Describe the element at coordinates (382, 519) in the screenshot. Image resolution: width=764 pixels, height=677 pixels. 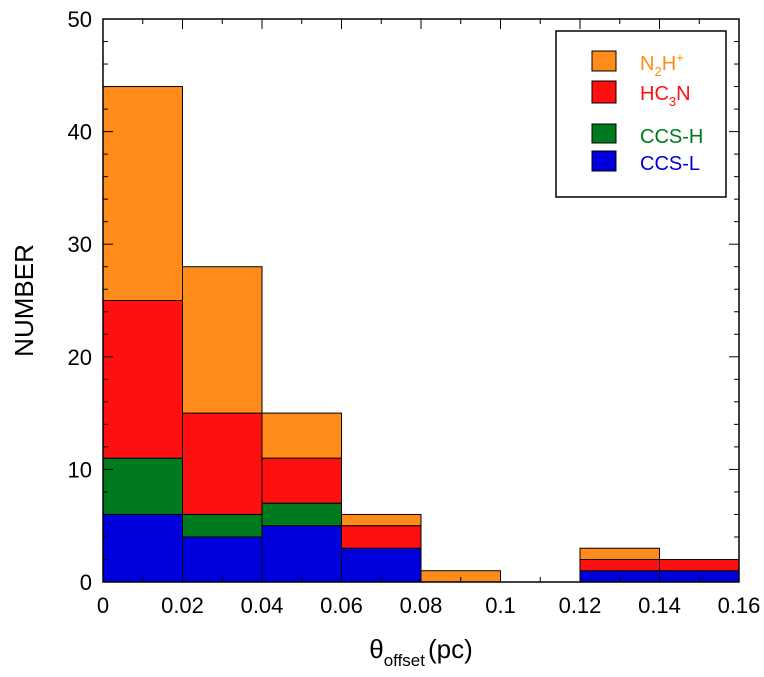
I see `bar-n2h--bin-3` at that location.